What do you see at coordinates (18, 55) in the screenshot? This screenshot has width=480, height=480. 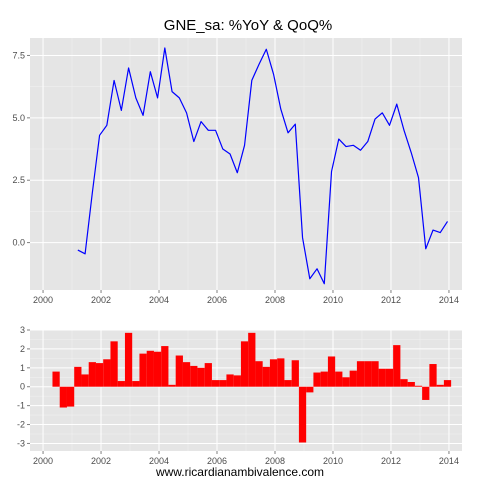 I see `y-tick-label: 7.5` at bounding box center [18, 55].